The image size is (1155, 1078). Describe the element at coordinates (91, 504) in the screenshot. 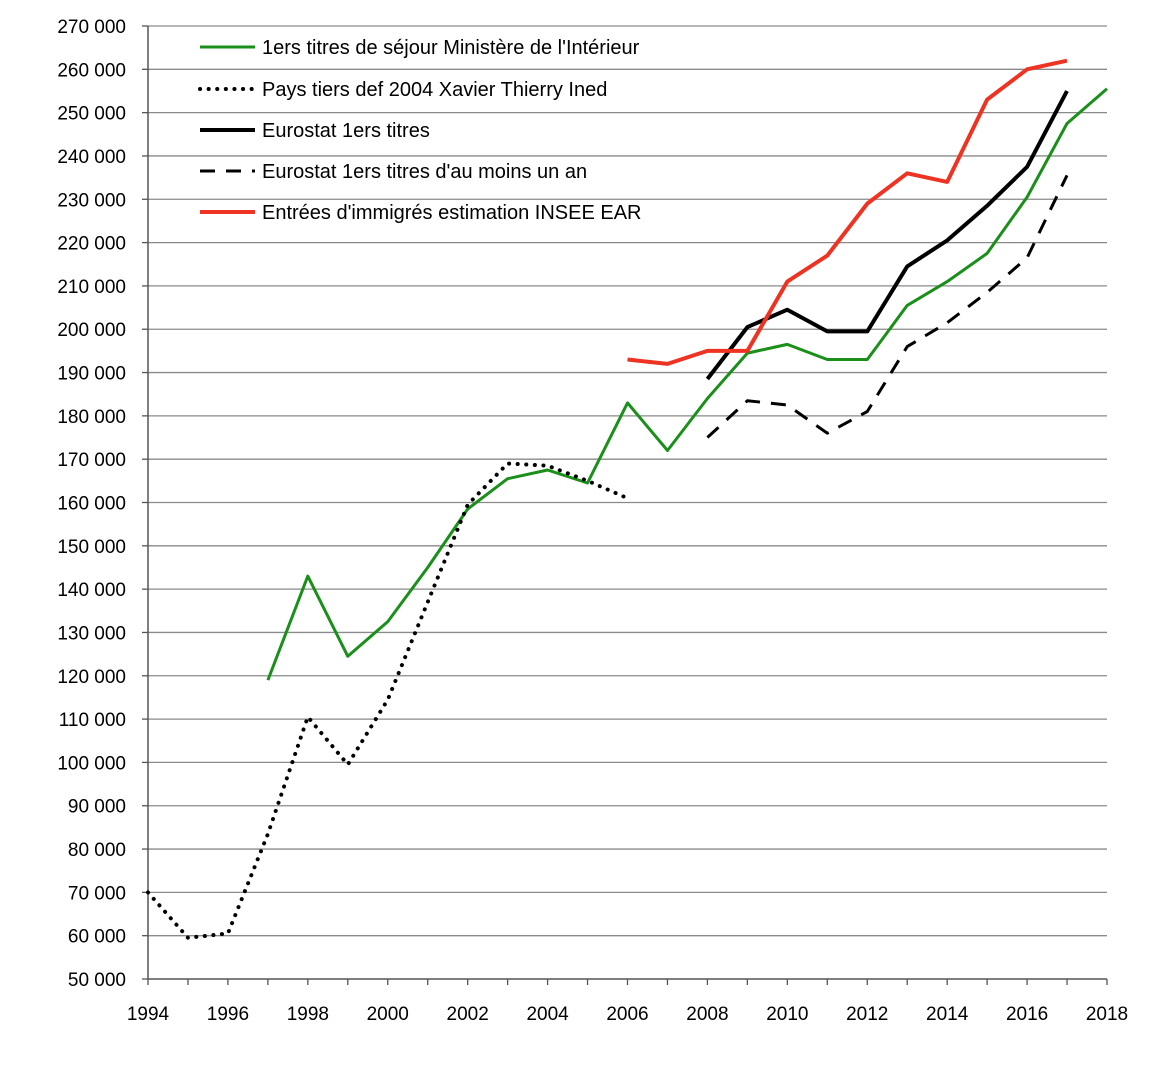

I see `y-tick-label: 160 000` at that location.